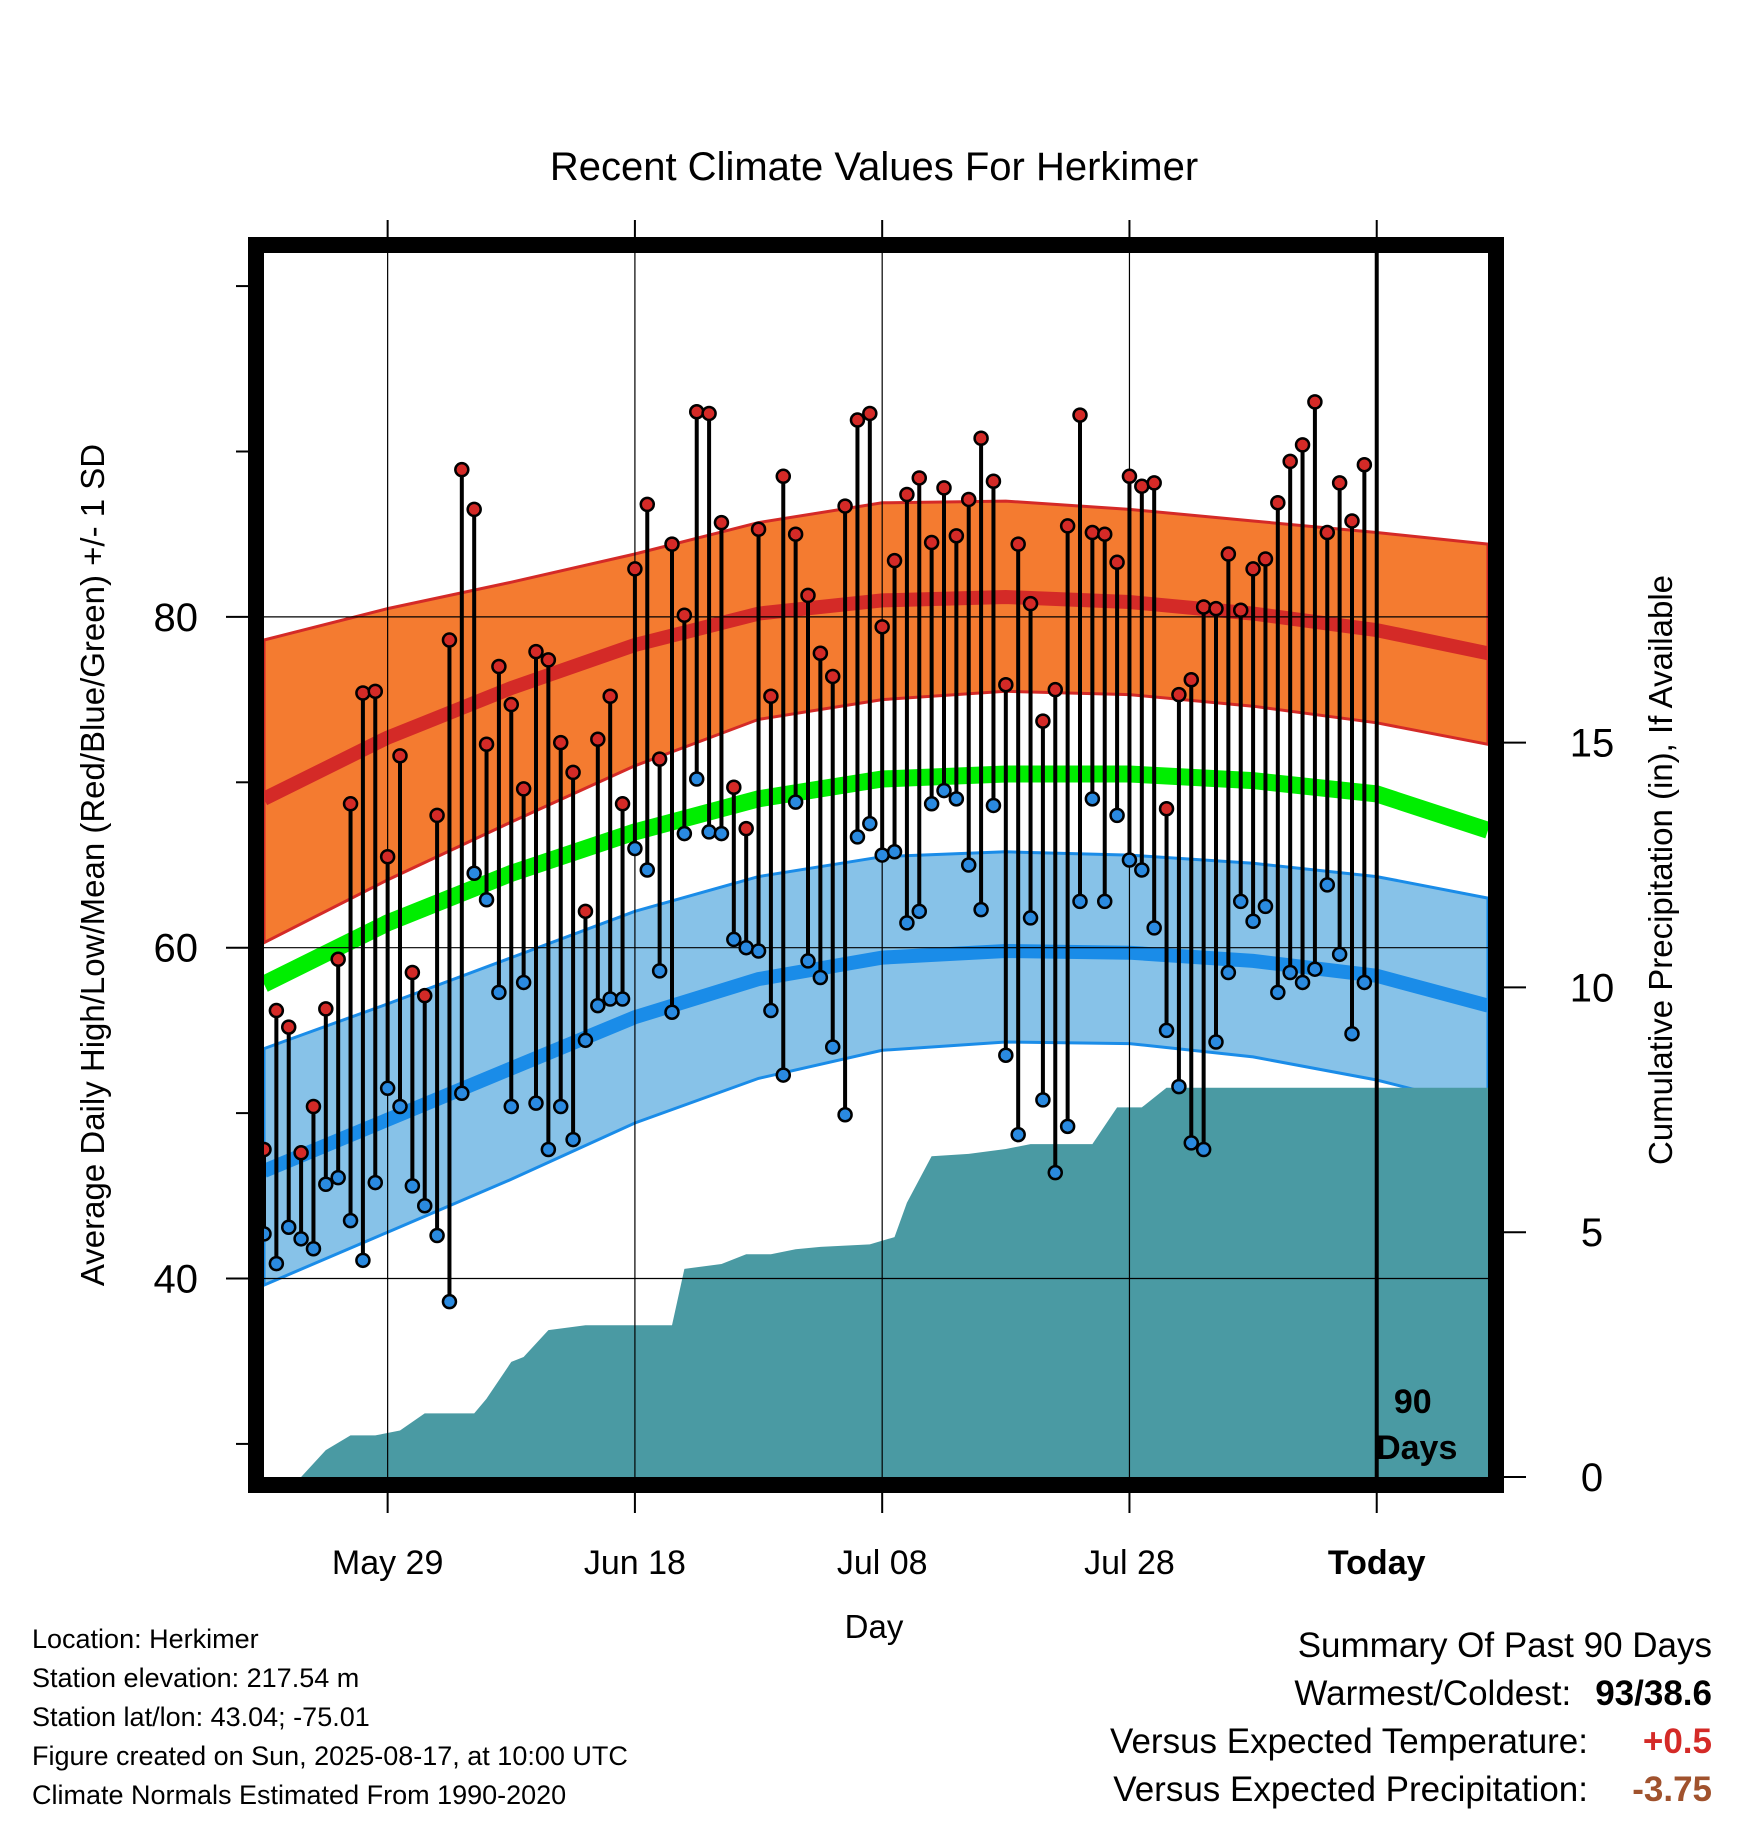  I want to click on precipitation-anomaly-label: Versus Expected Precipitation:, so click(1350, 1789).